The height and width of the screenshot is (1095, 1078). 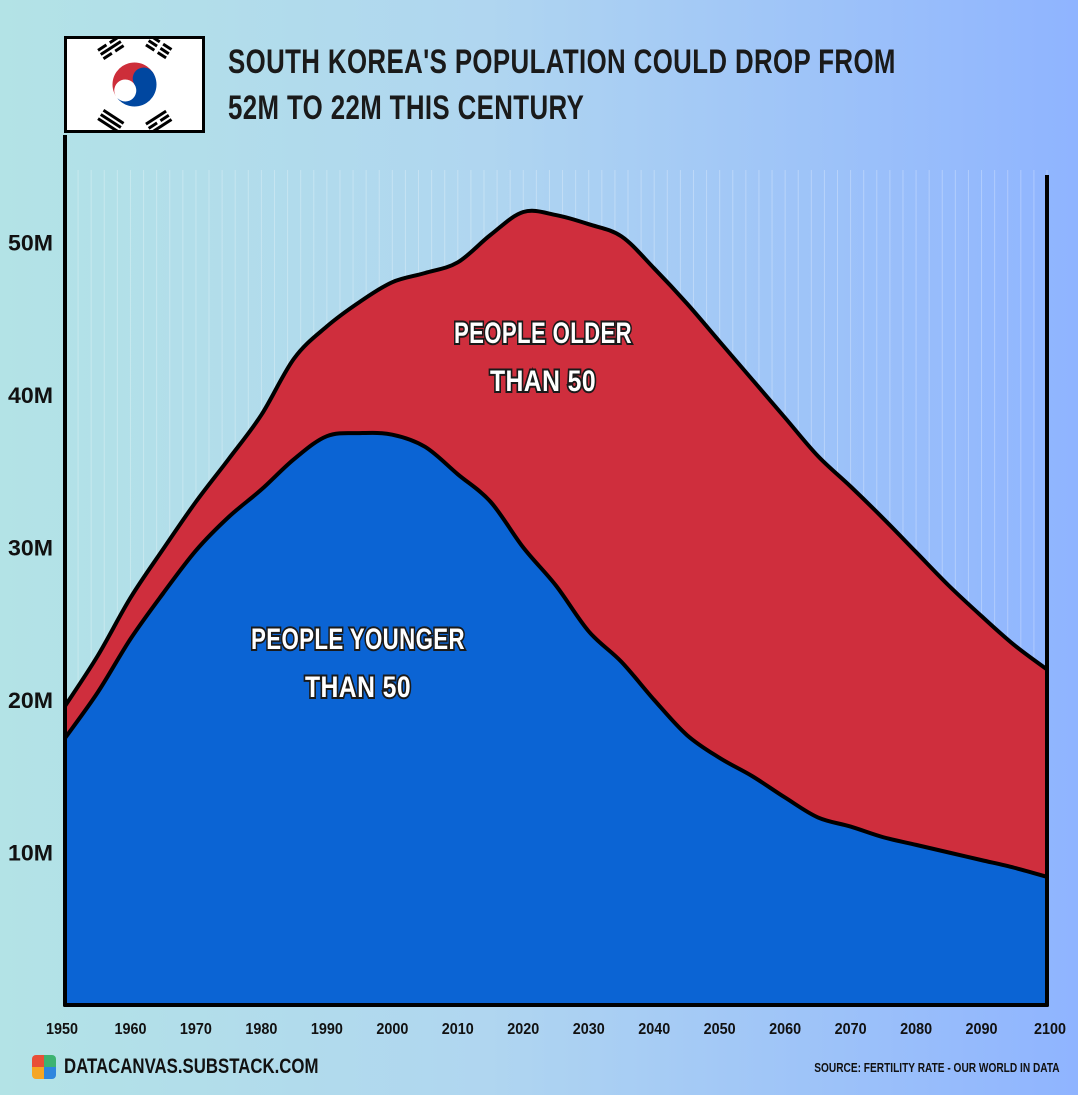 I want to click on y-tick-label: 50M, so click(x=30, y=243).